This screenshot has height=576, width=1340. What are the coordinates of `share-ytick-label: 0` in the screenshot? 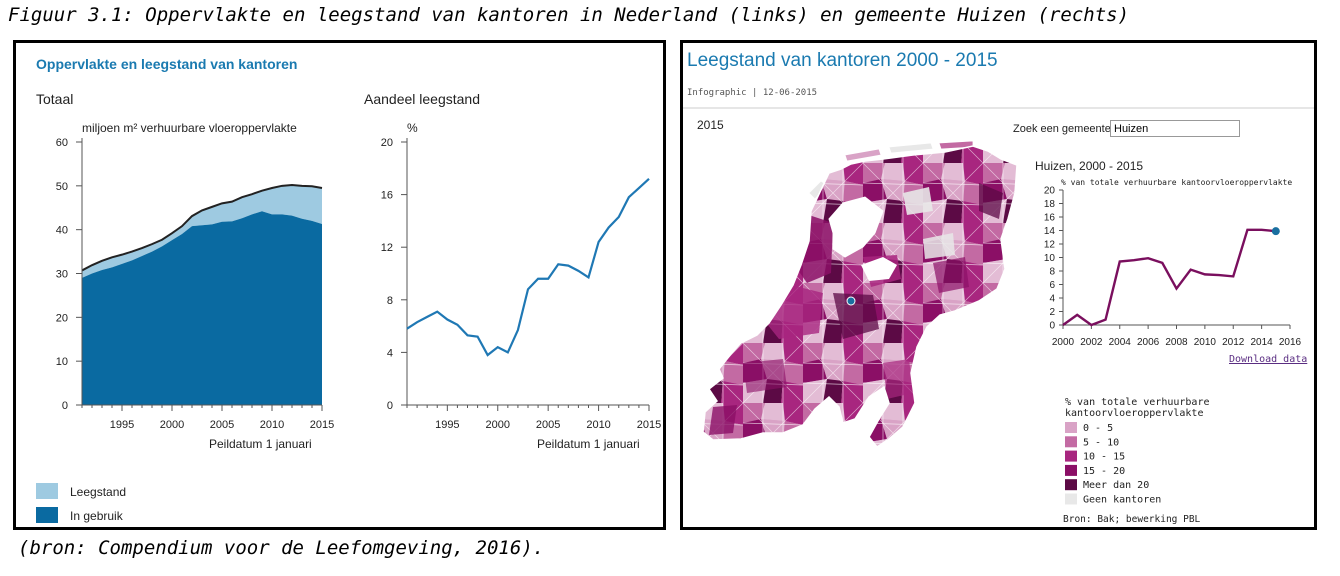 It's located at (390, 406).